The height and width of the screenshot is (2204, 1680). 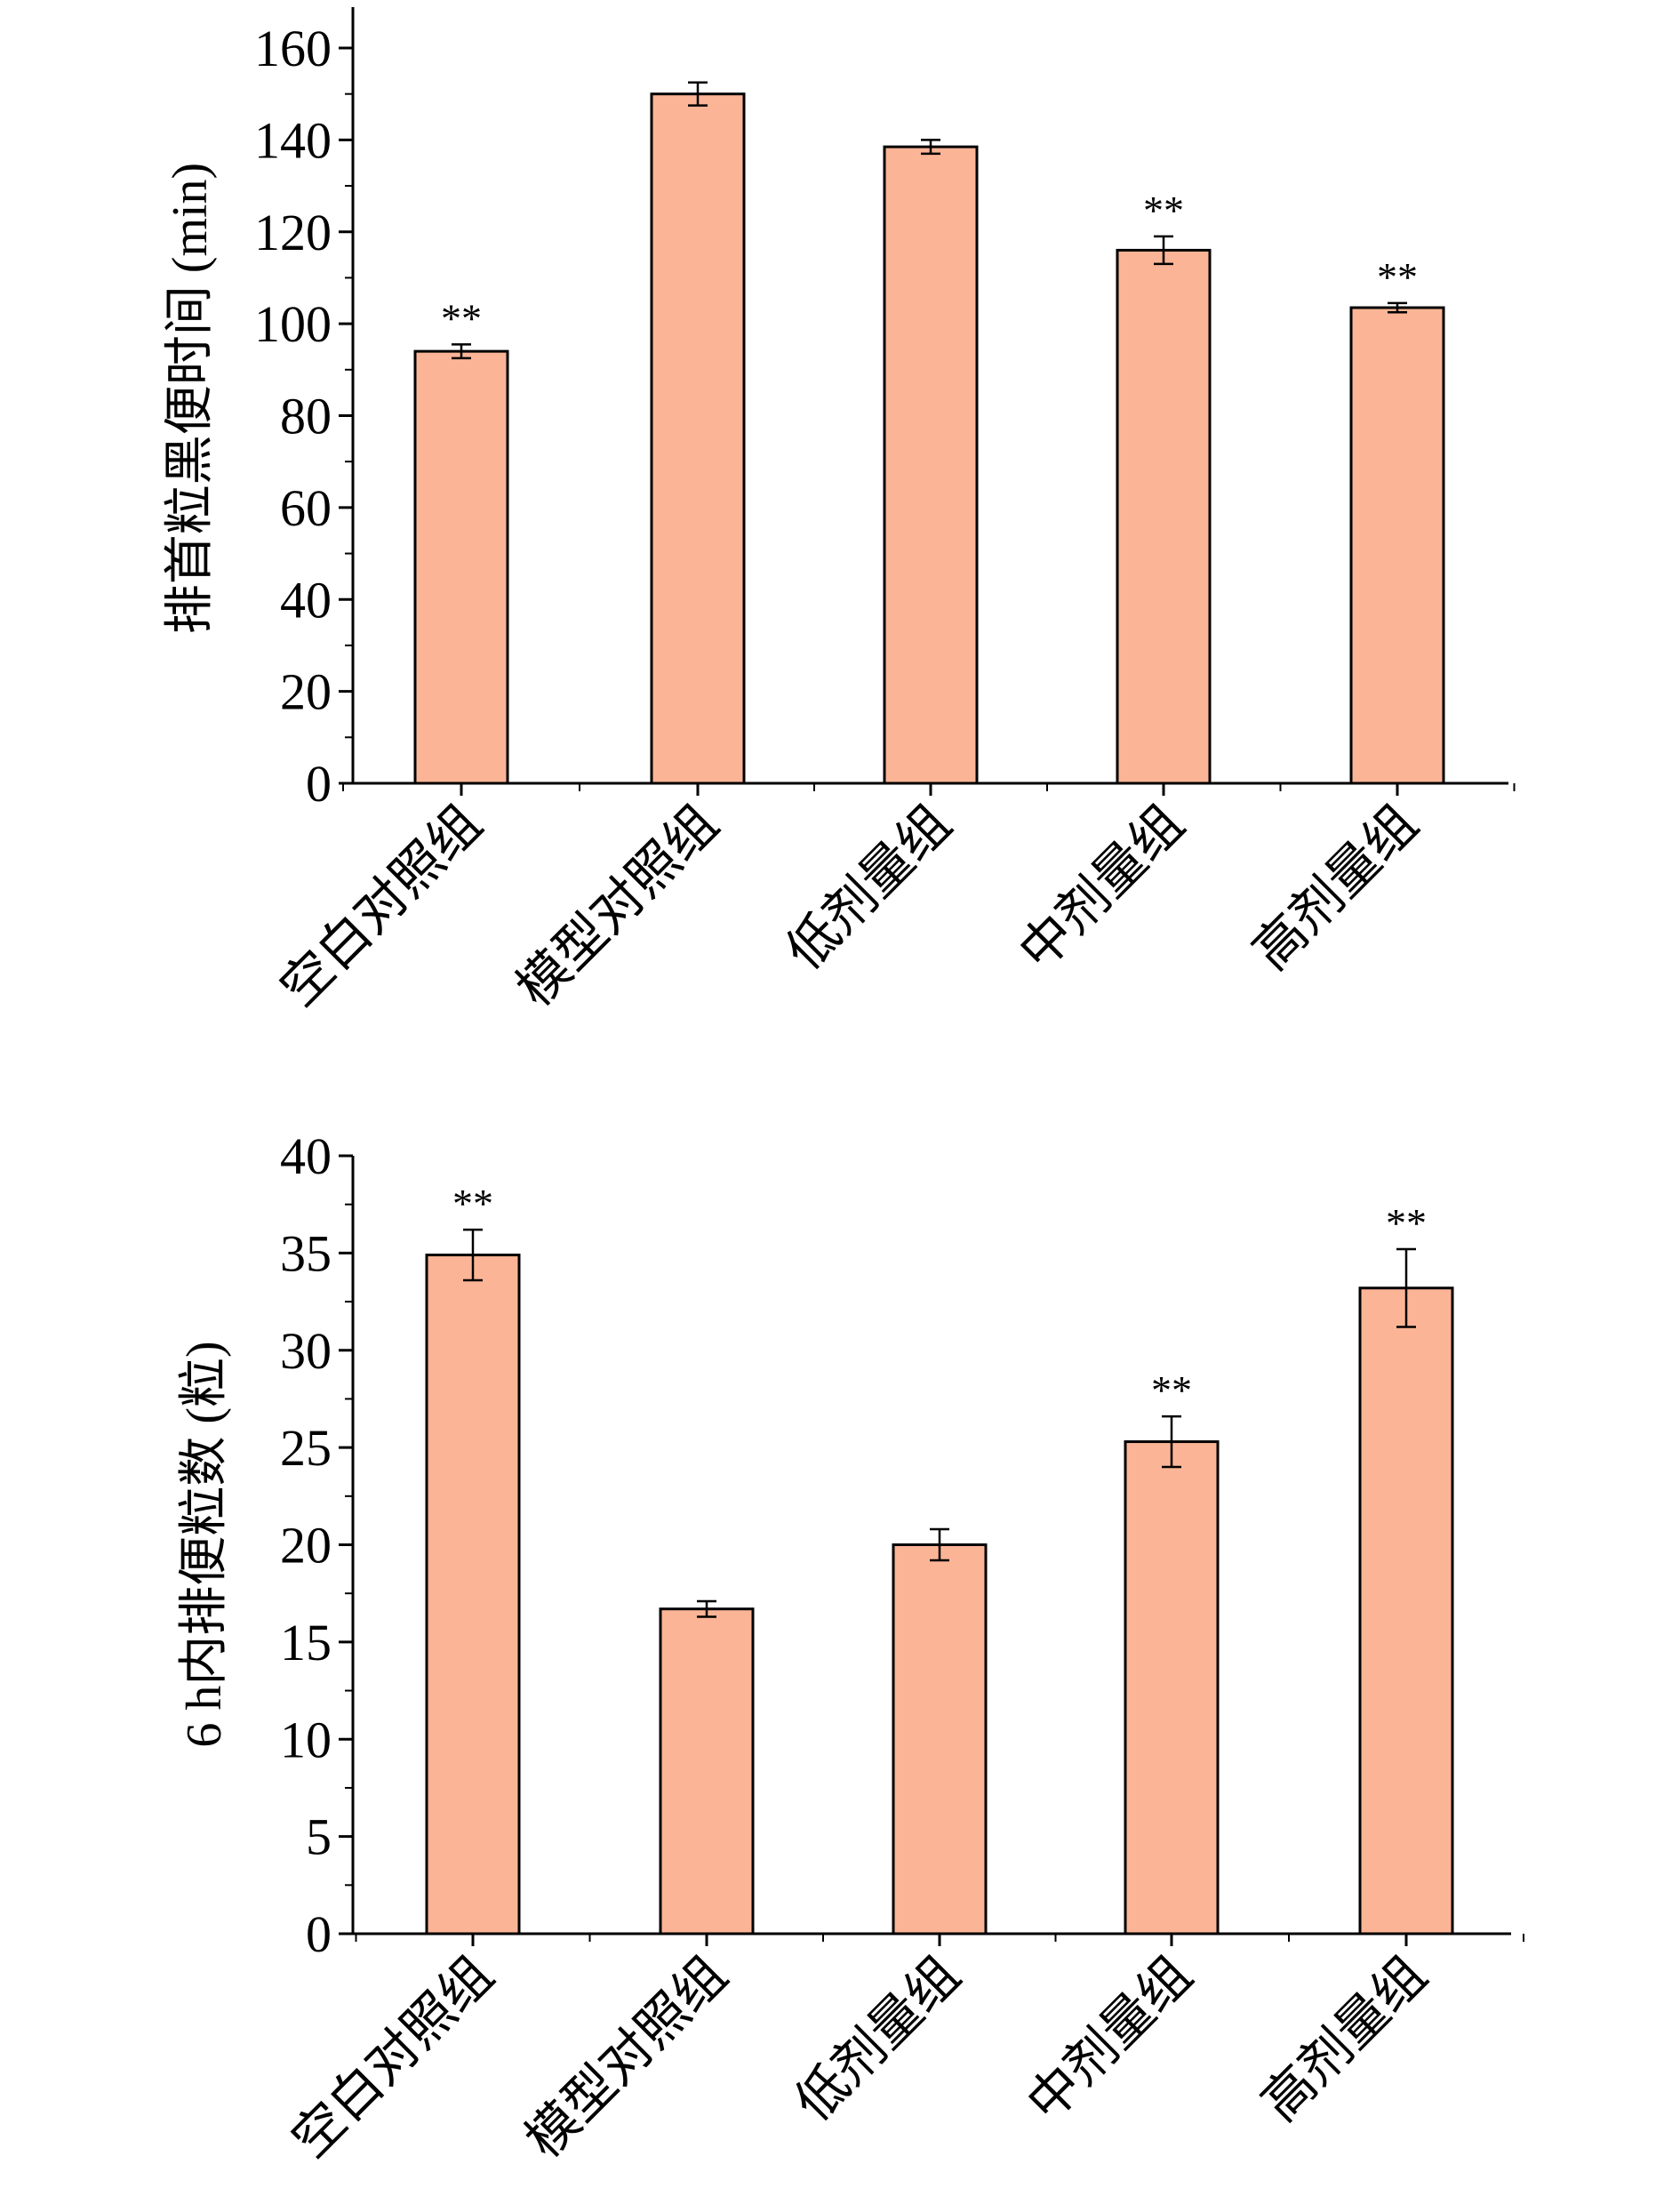 I want to click on y-tick-label: 60, so click(x=306, y=508).